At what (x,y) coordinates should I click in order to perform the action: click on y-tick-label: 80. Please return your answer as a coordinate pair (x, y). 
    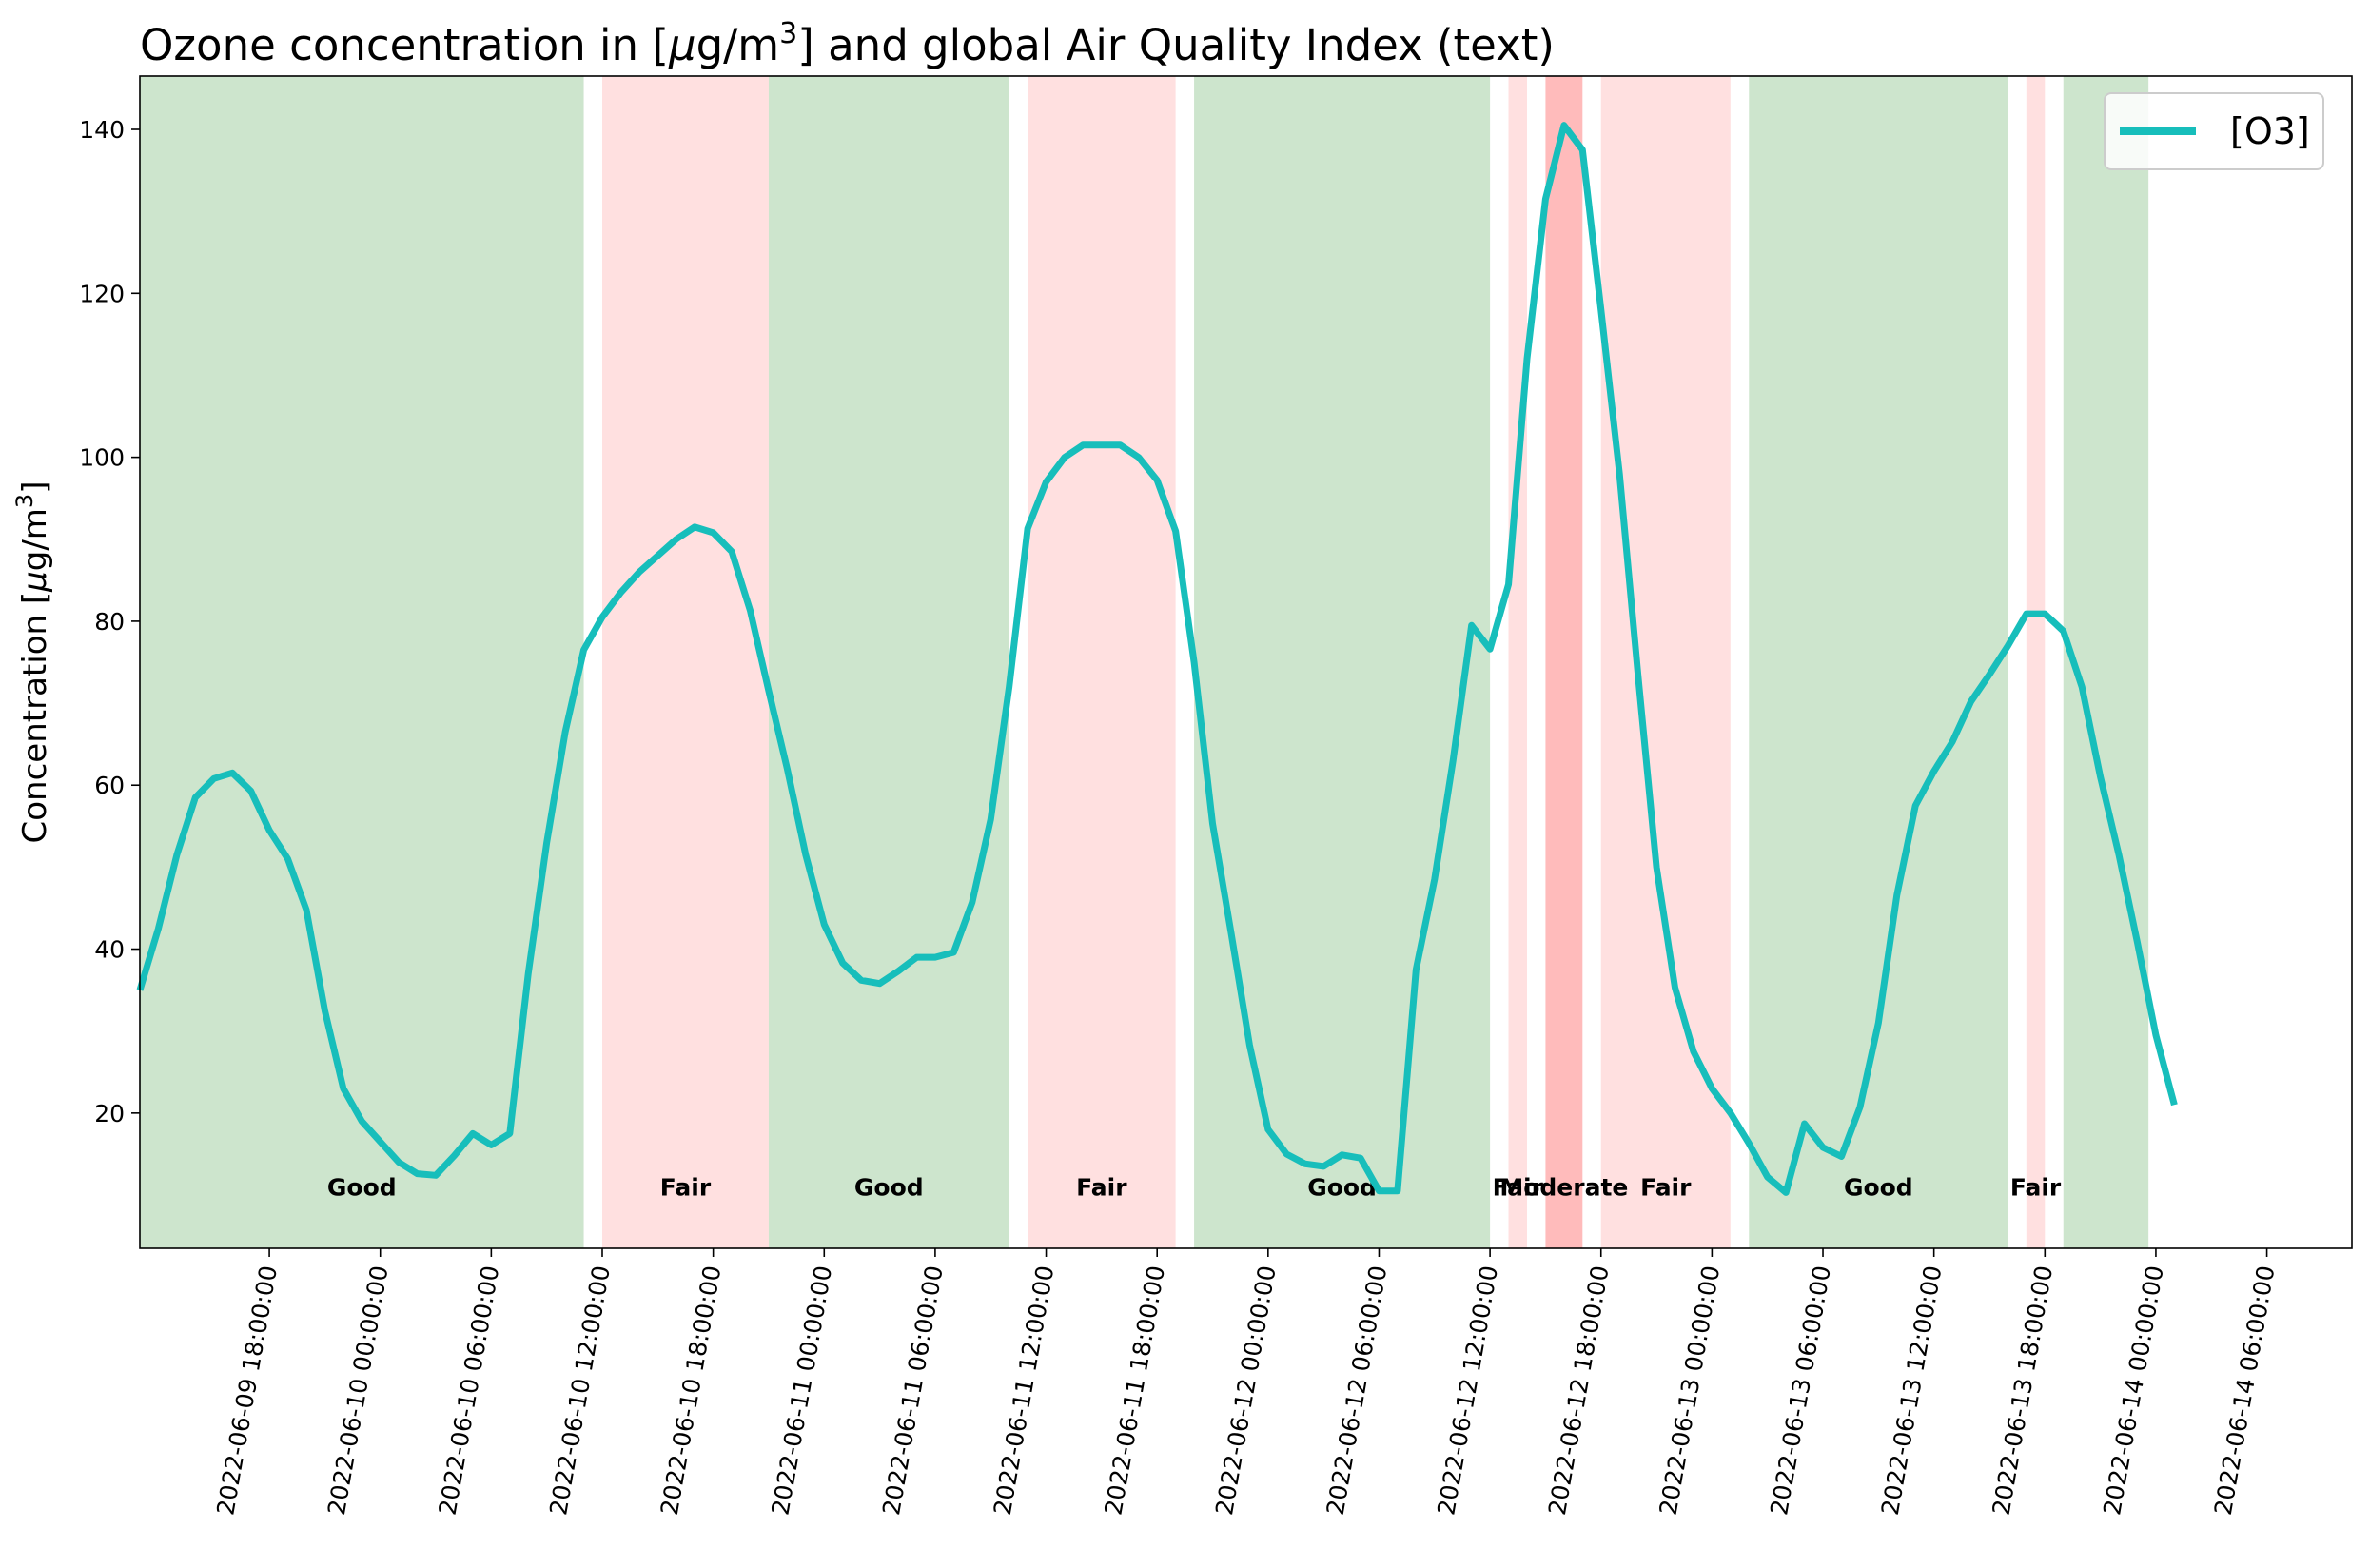
    Looking at the image, I should click on (109, 622).